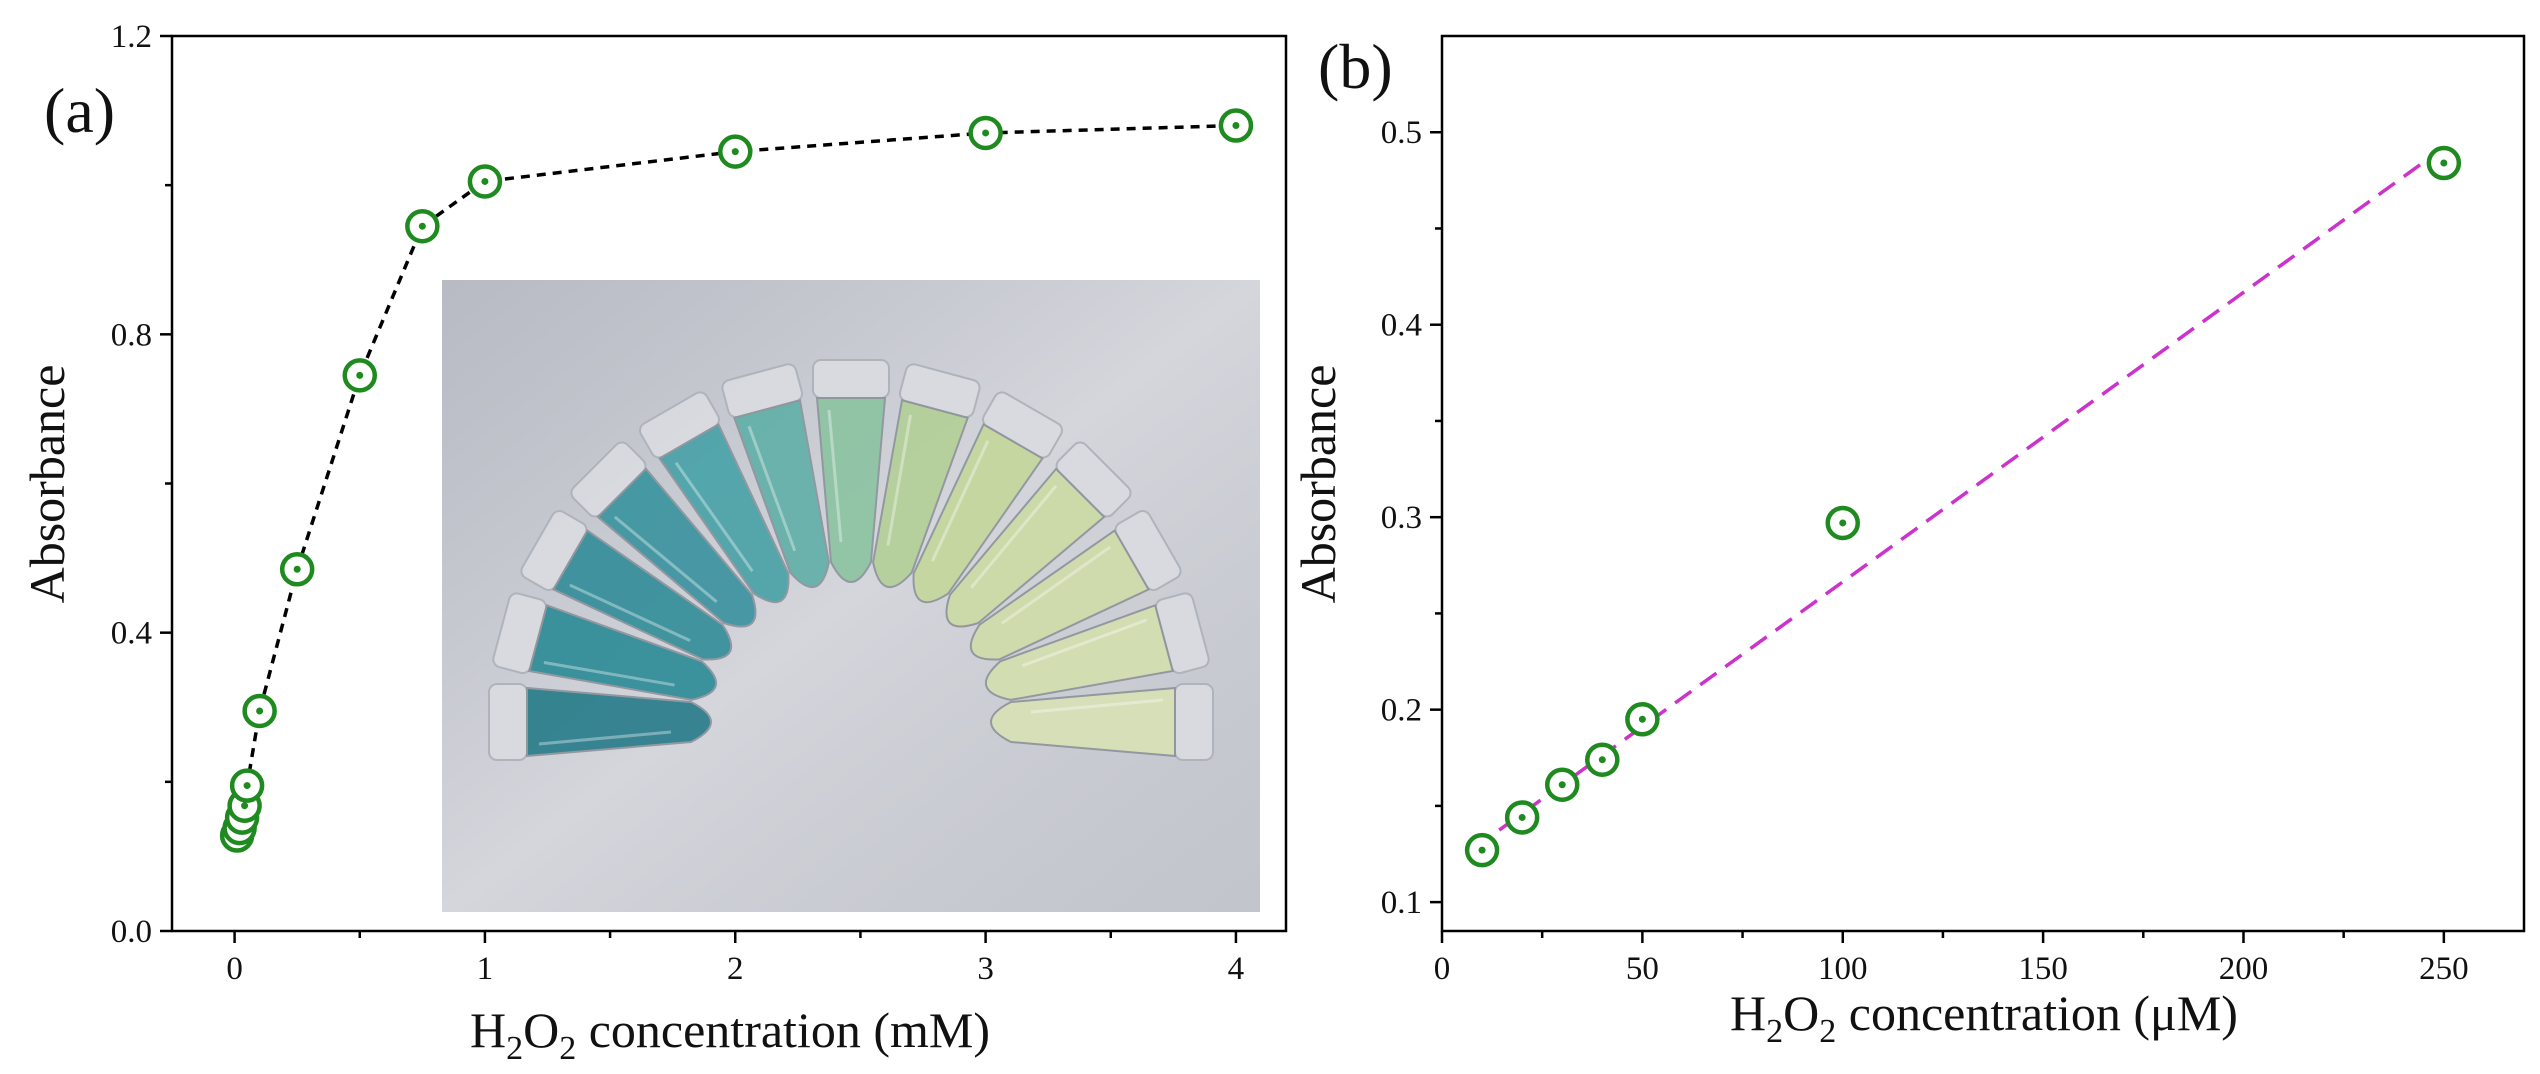 Image resolution: width=2540 pixels, height=1074 pixels. I want to click on y-tick-label: 0.0, so click(131, 932).